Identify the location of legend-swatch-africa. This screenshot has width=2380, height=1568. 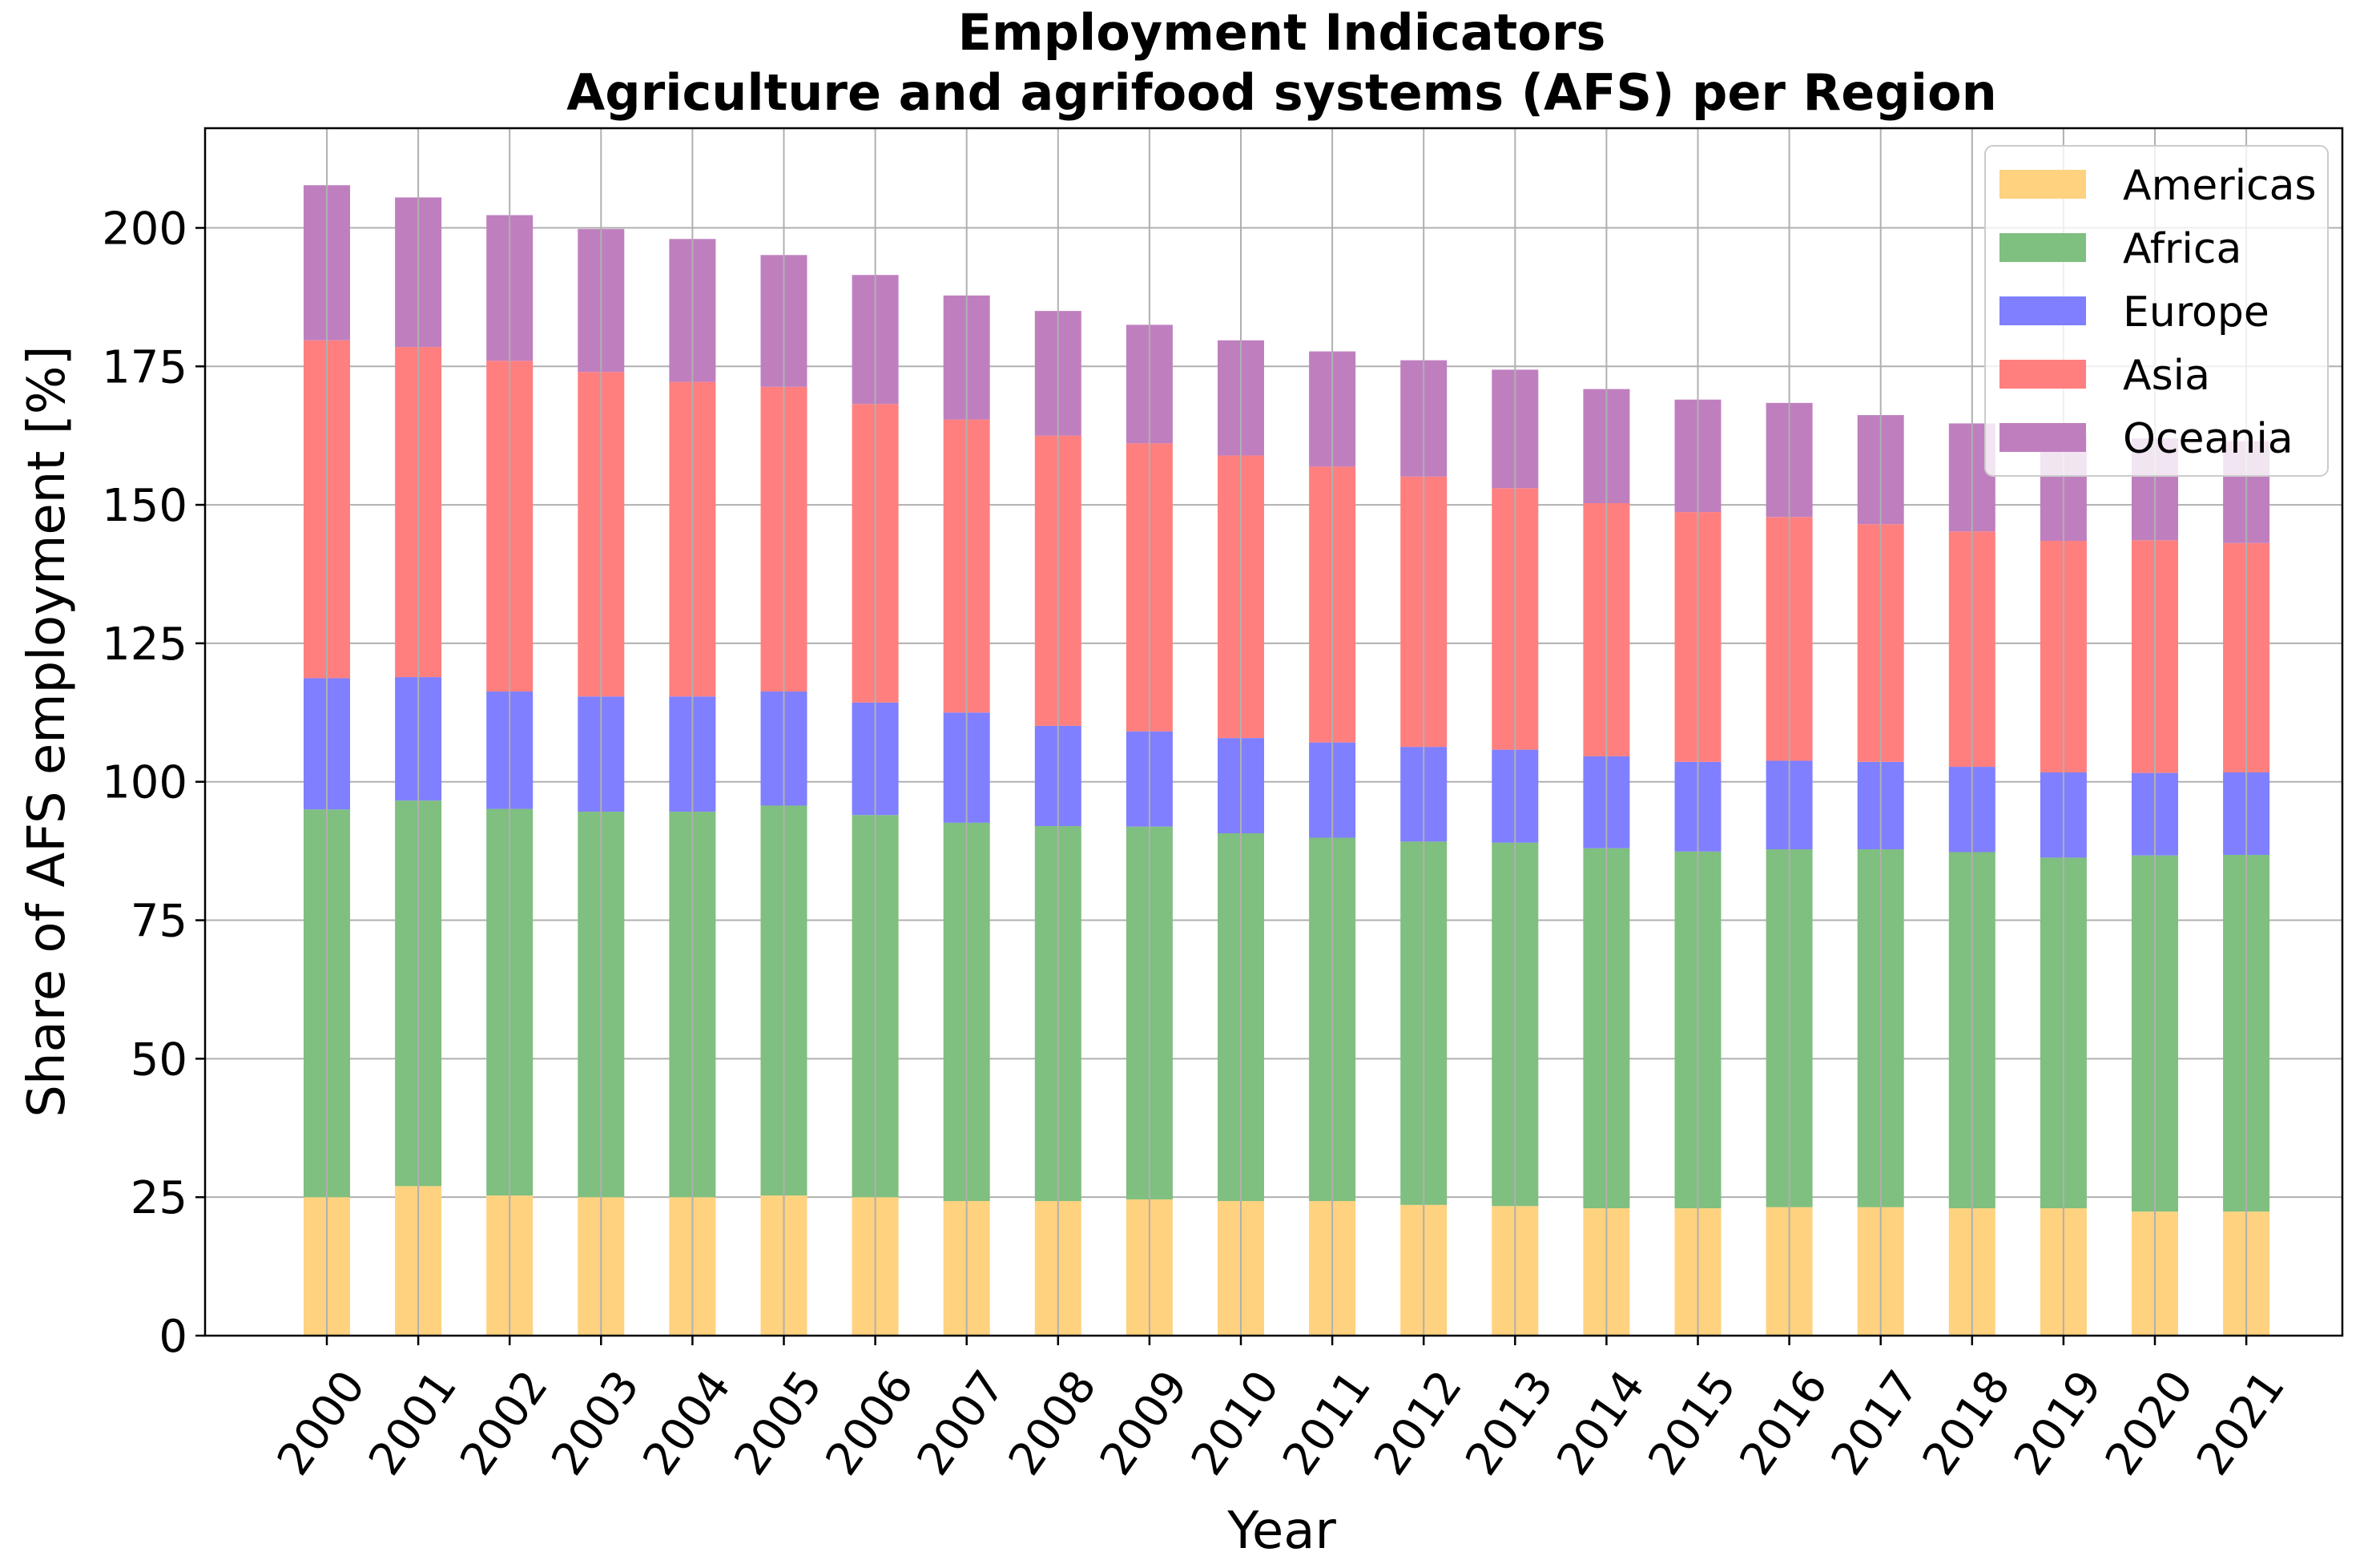
(2043, 247).